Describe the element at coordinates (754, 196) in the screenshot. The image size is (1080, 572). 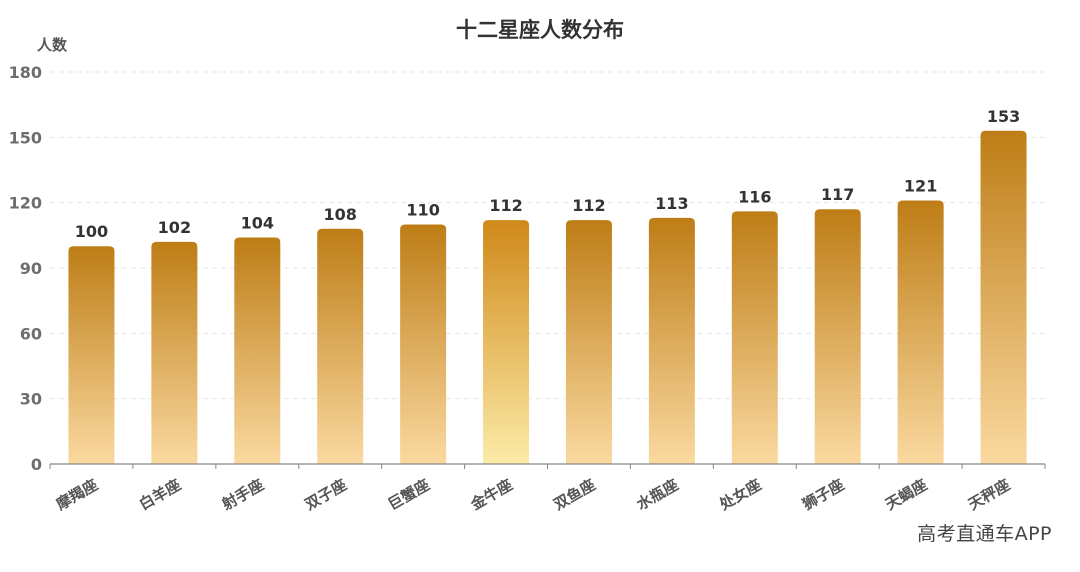
I see `data-label: 116` at that location.